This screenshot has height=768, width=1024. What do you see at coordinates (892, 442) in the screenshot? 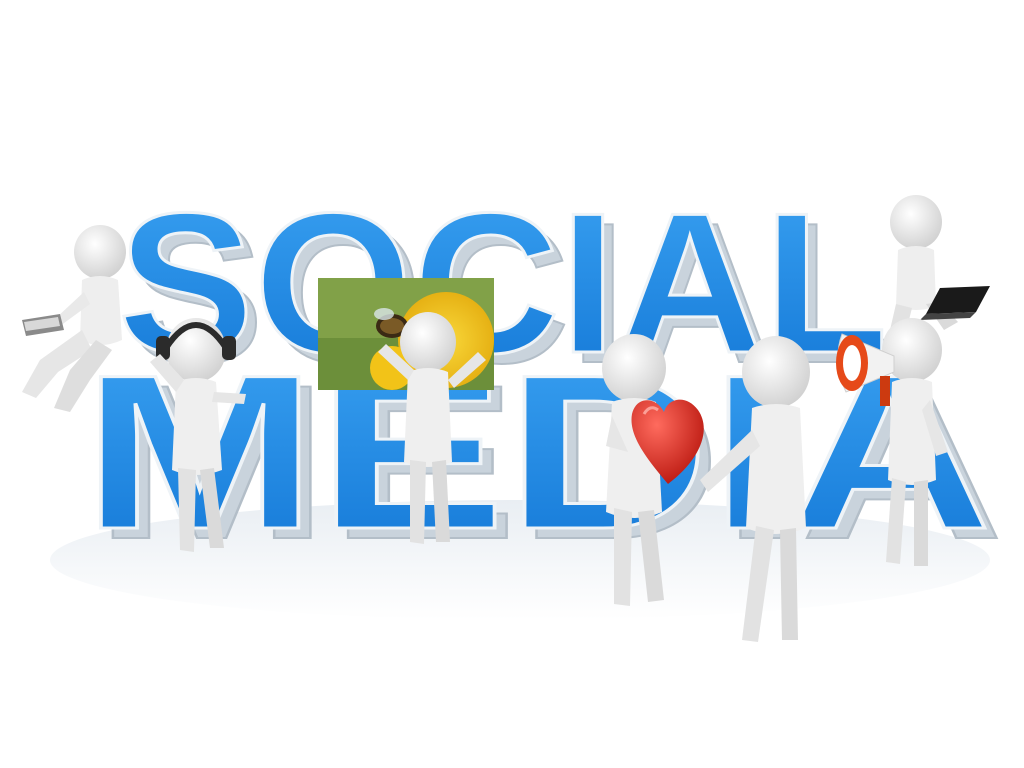
I see `figure-megaphone` at bounding box center [892, 442].